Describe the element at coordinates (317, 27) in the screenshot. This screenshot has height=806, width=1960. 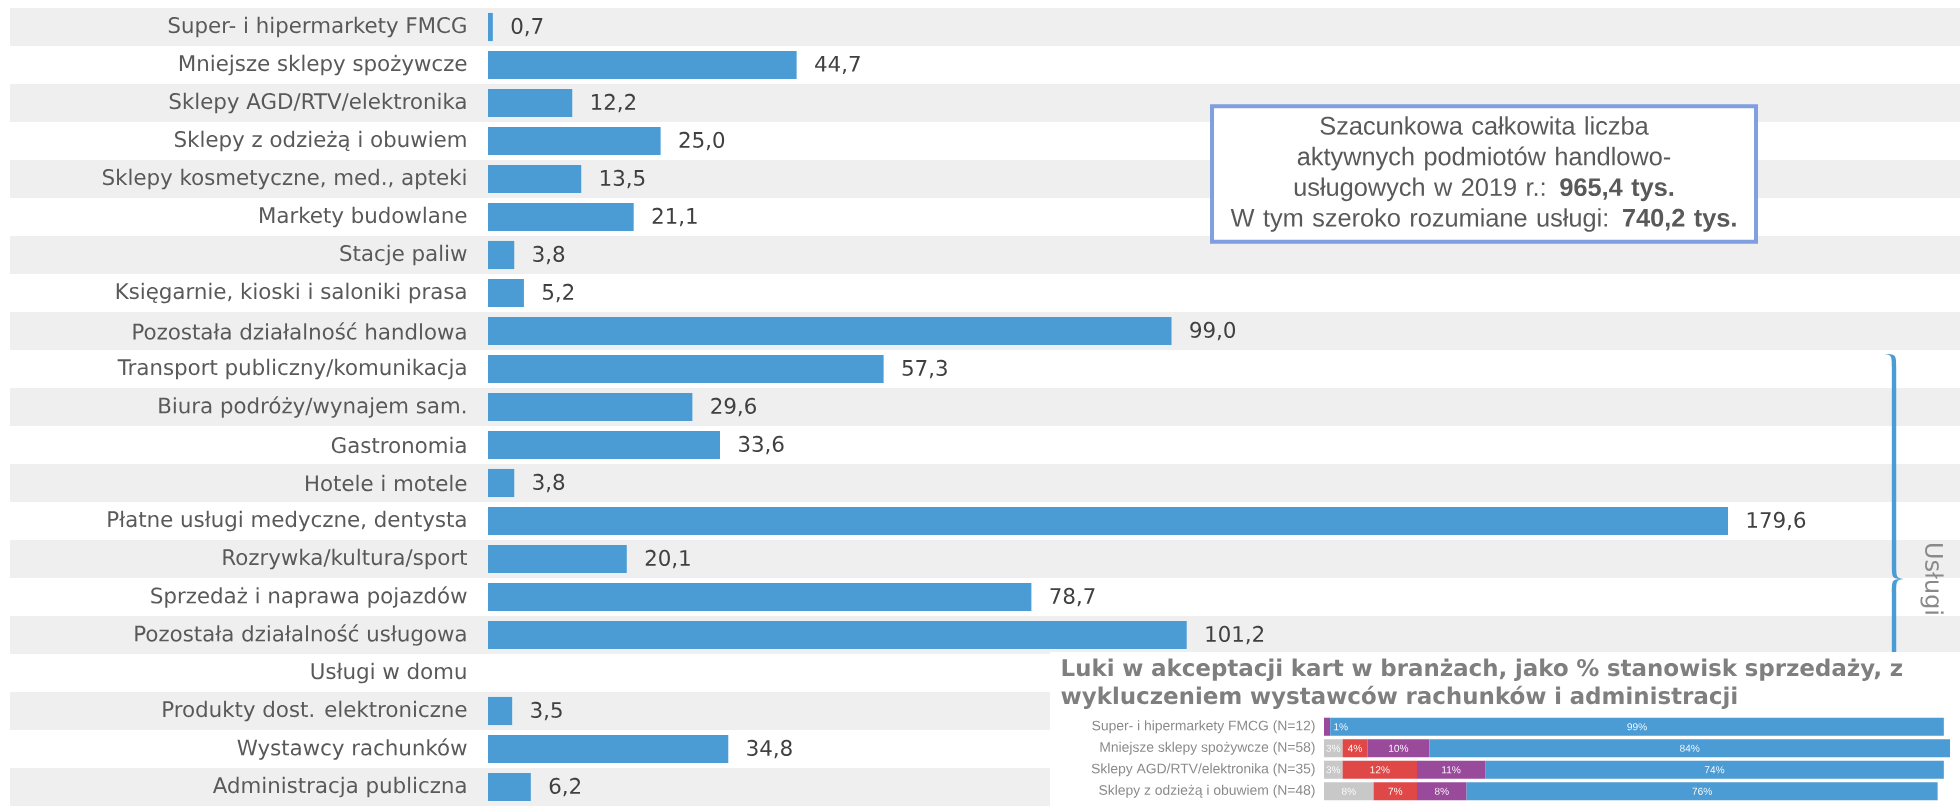
I see `y-tick-label: Super- i hipermarkety FMCG` at that location.